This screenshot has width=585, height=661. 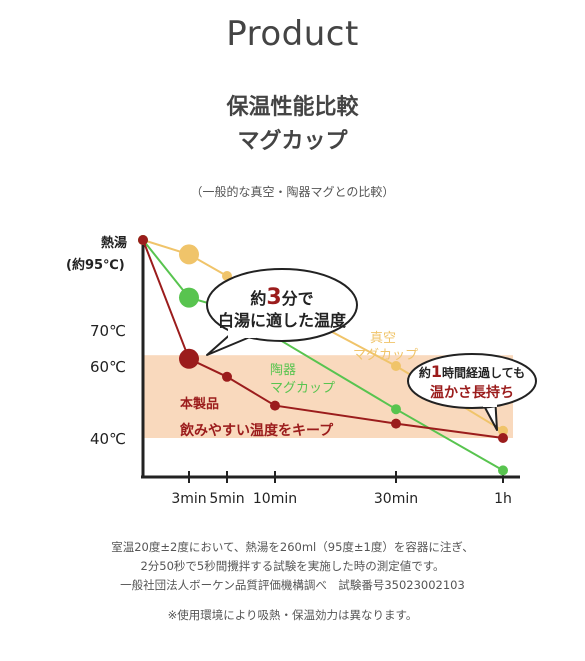 What do you see at coordinates (188, 499) in the screenshot?
I see `x-tick-label: 3min` at bounding box center [188, 499].